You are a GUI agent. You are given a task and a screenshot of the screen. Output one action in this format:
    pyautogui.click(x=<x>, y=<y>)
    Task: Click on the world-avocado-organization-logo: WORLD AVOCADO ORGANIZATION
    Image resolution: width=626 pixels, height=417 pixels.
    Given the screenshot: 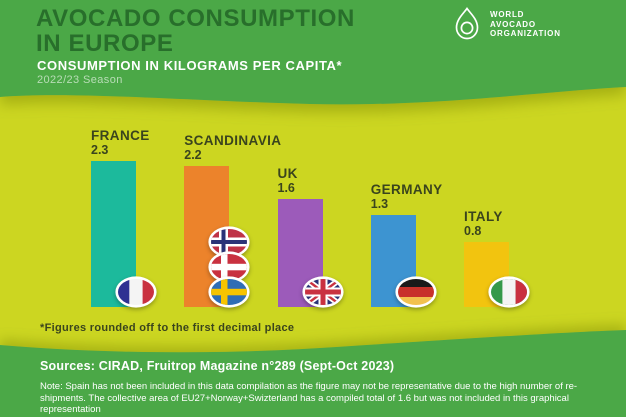 What is the action you would take?
    pyautogui.click(x=506, y=24)
    